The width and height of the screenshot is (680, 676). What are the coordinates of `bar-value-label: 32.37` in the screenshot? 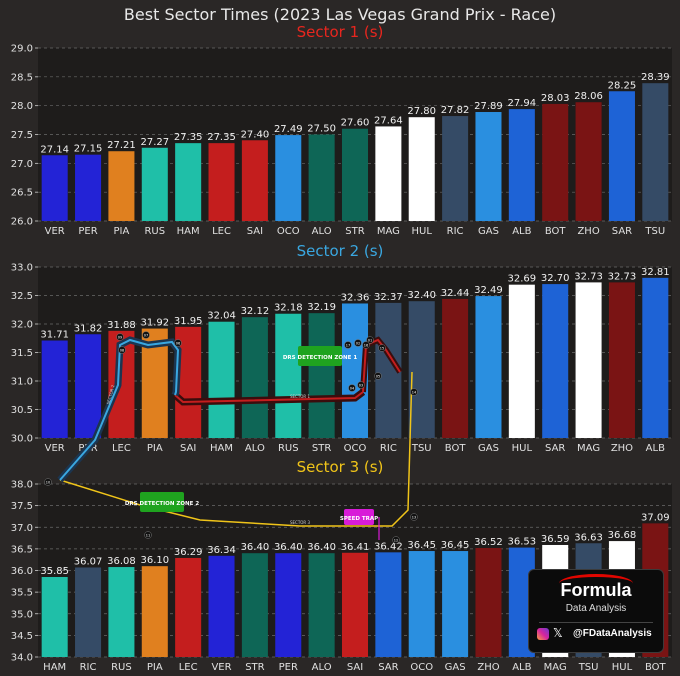 It's located at (388, 297).